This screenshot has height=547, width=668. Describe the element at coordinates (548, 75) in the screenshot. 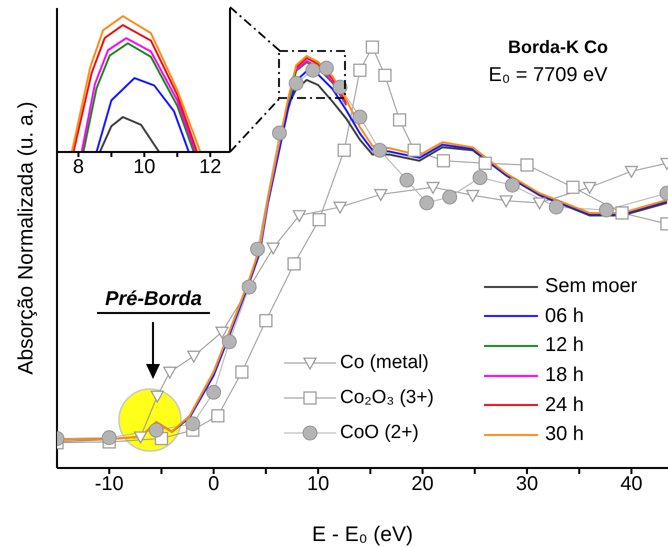

I see `annotation: E₀ = 7709 eV` at that location.